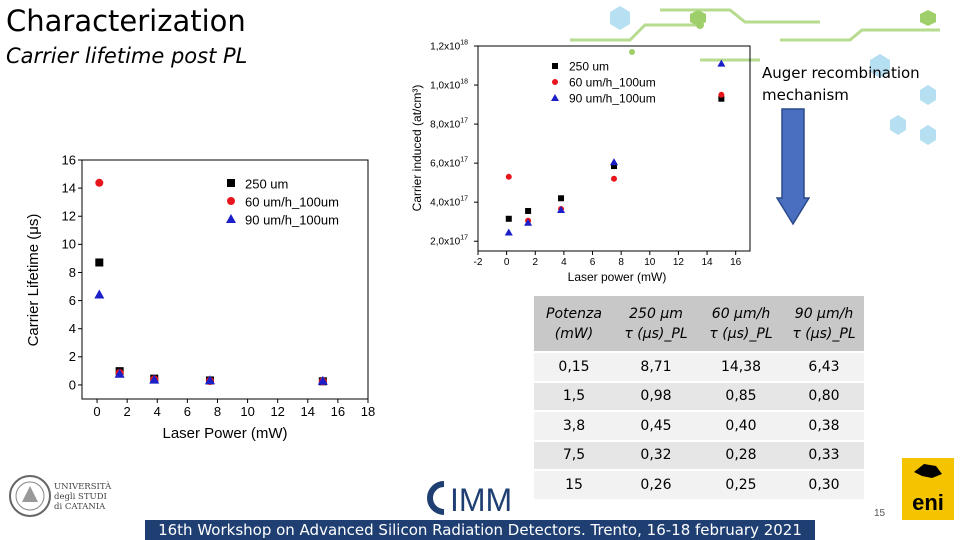 This screenshot has height=540, width=960. What do you see at coordinates (880, 513) in the screenshot?
I see `page-number: 15` at bounding box center [880, 513].